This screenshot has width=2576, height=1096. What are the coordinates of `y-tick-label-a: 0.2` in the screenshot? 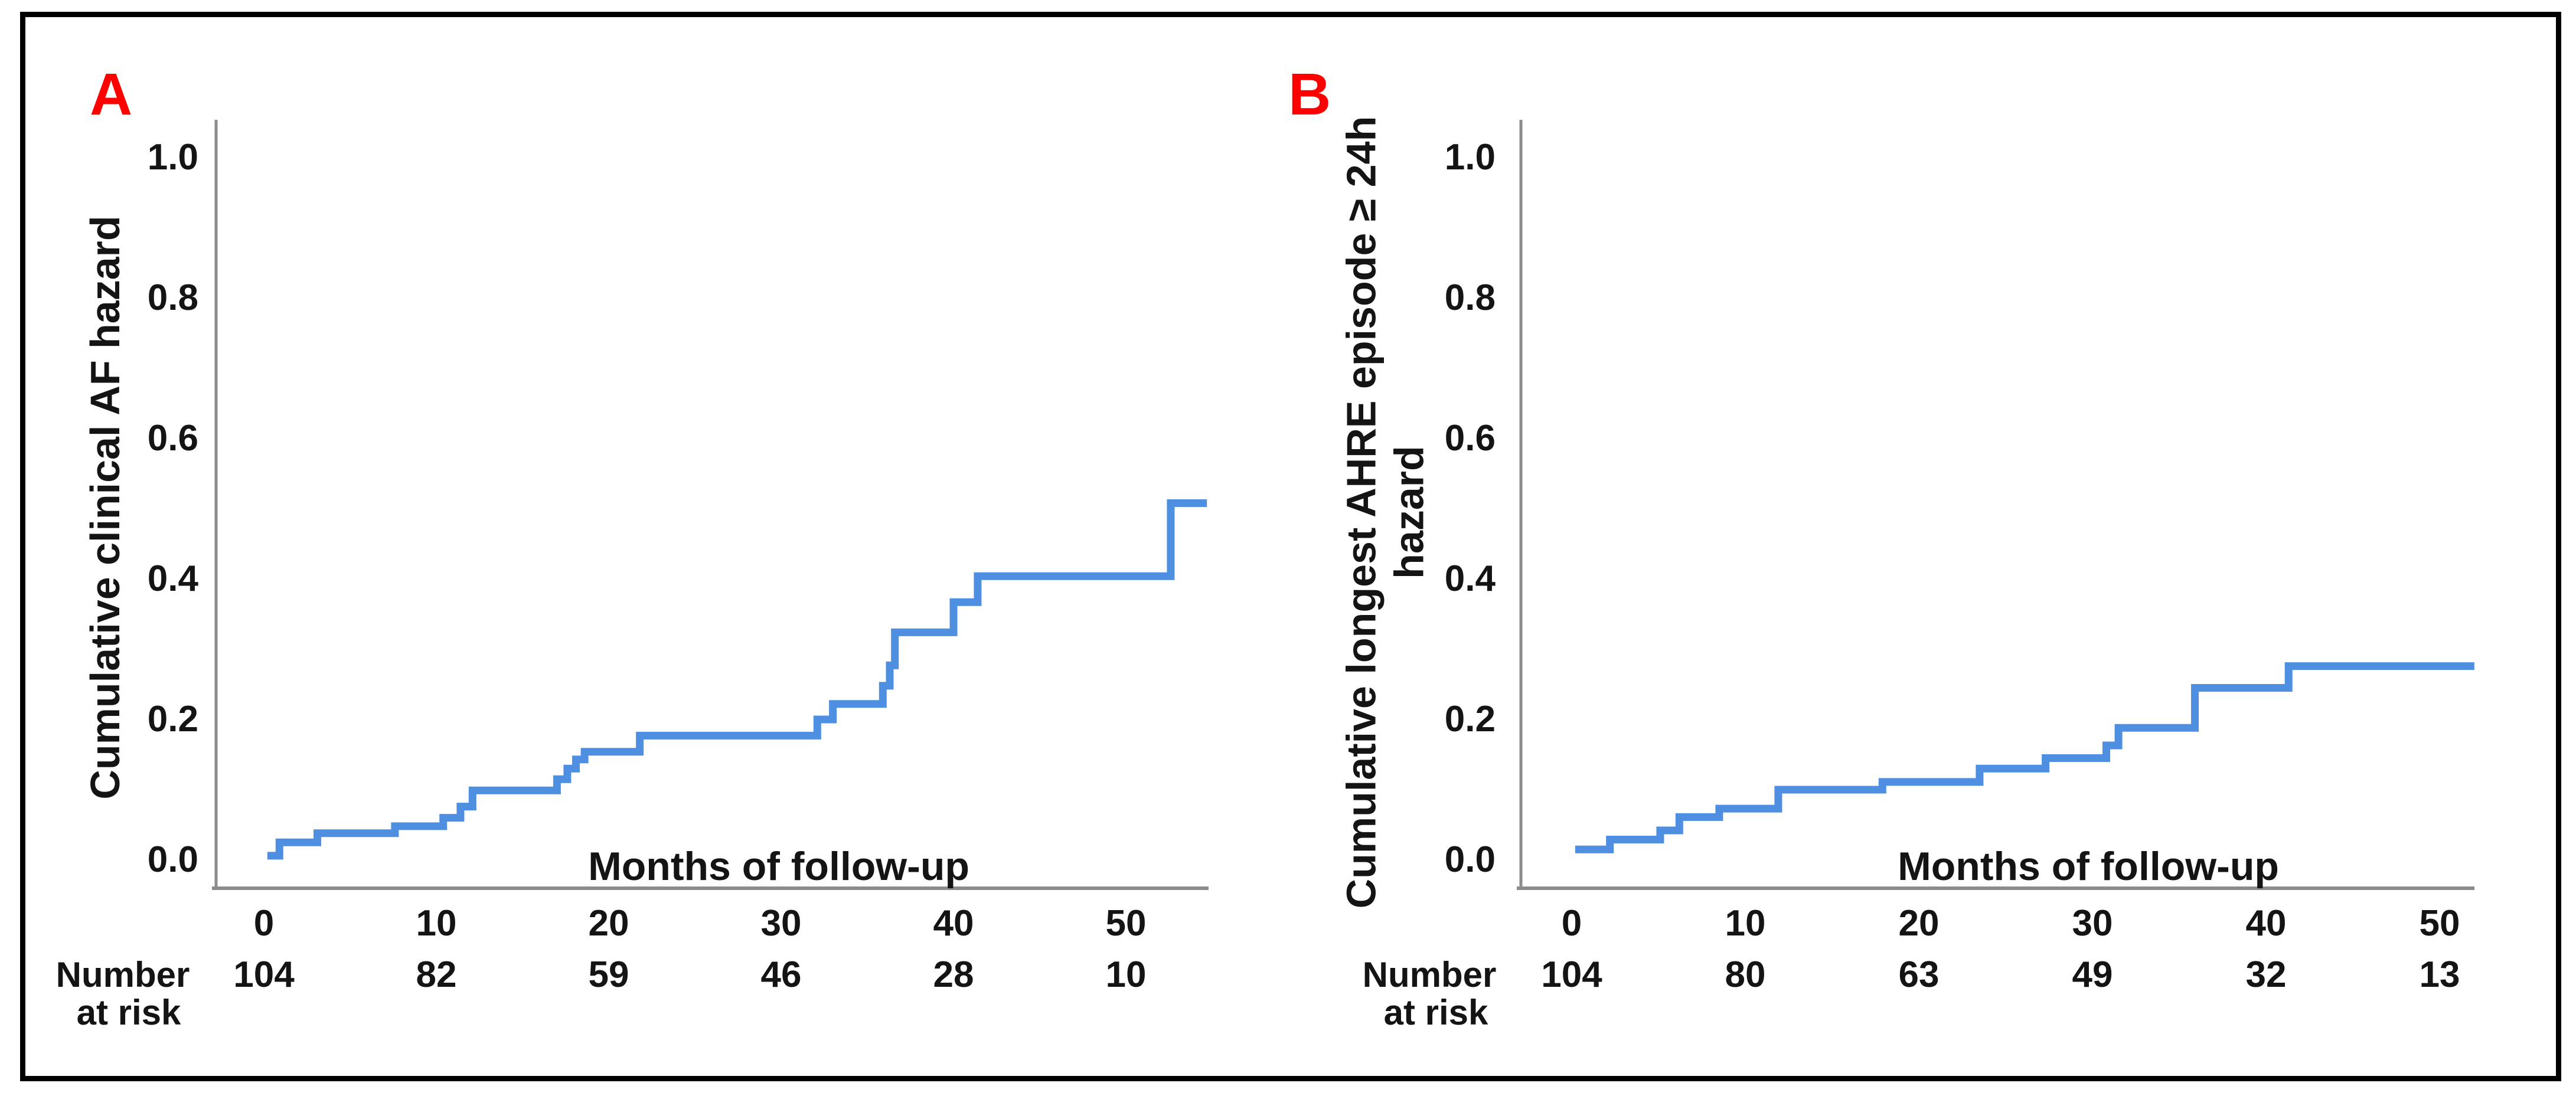 It's located at (172, 719).